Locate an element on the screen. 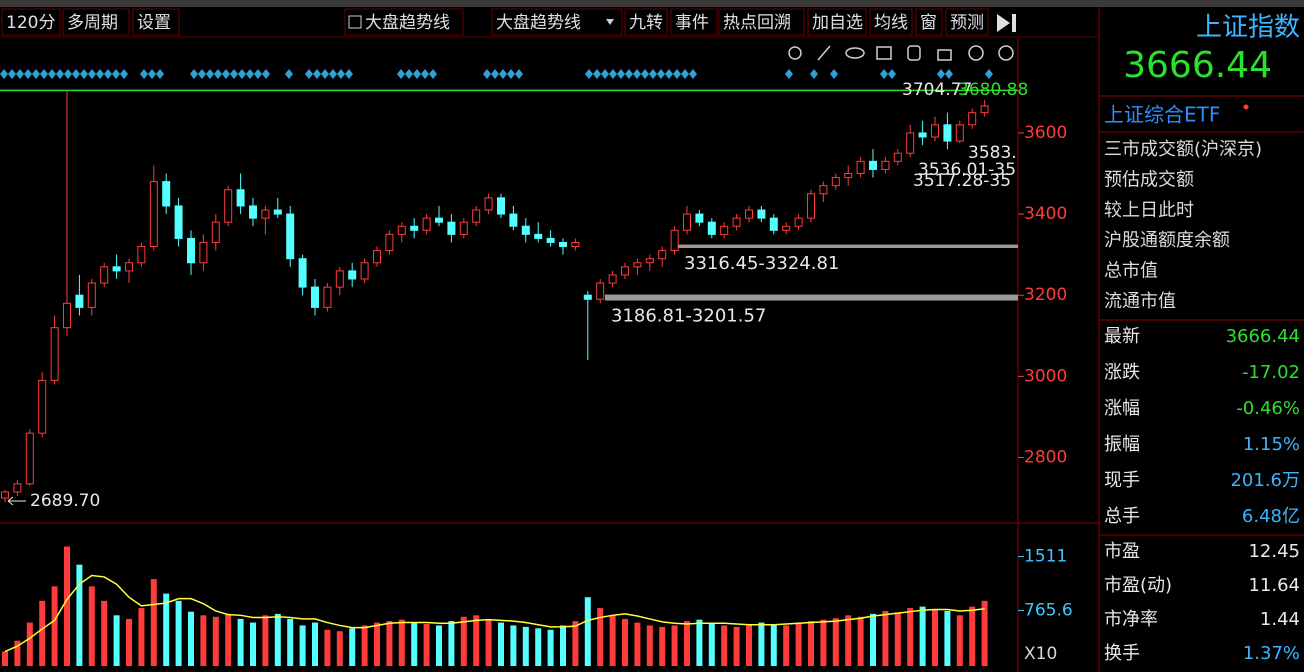 The image size is (1304, 672). zone-band is located at coordinates (848, 246).